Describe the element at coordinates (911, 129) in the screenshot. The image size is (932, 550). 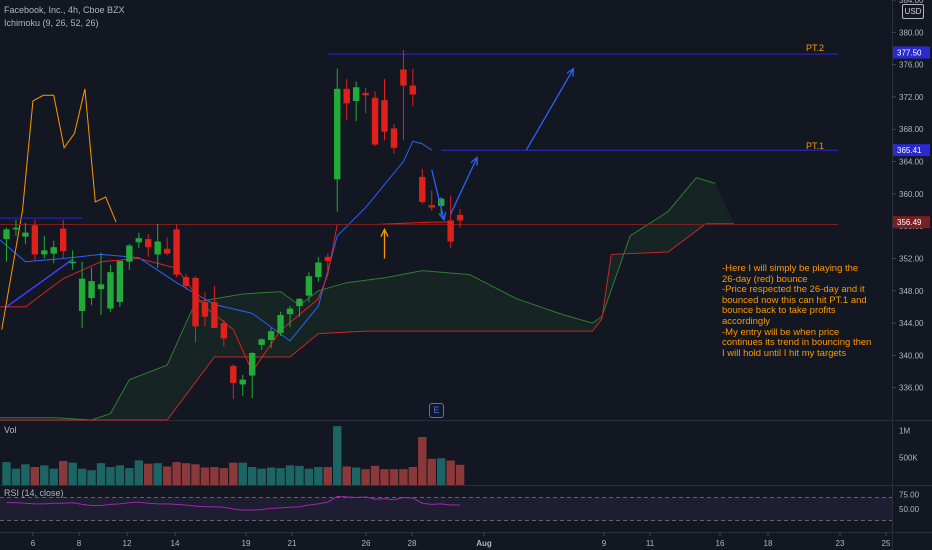
I see `price-tick-label: 368.00` at that location.